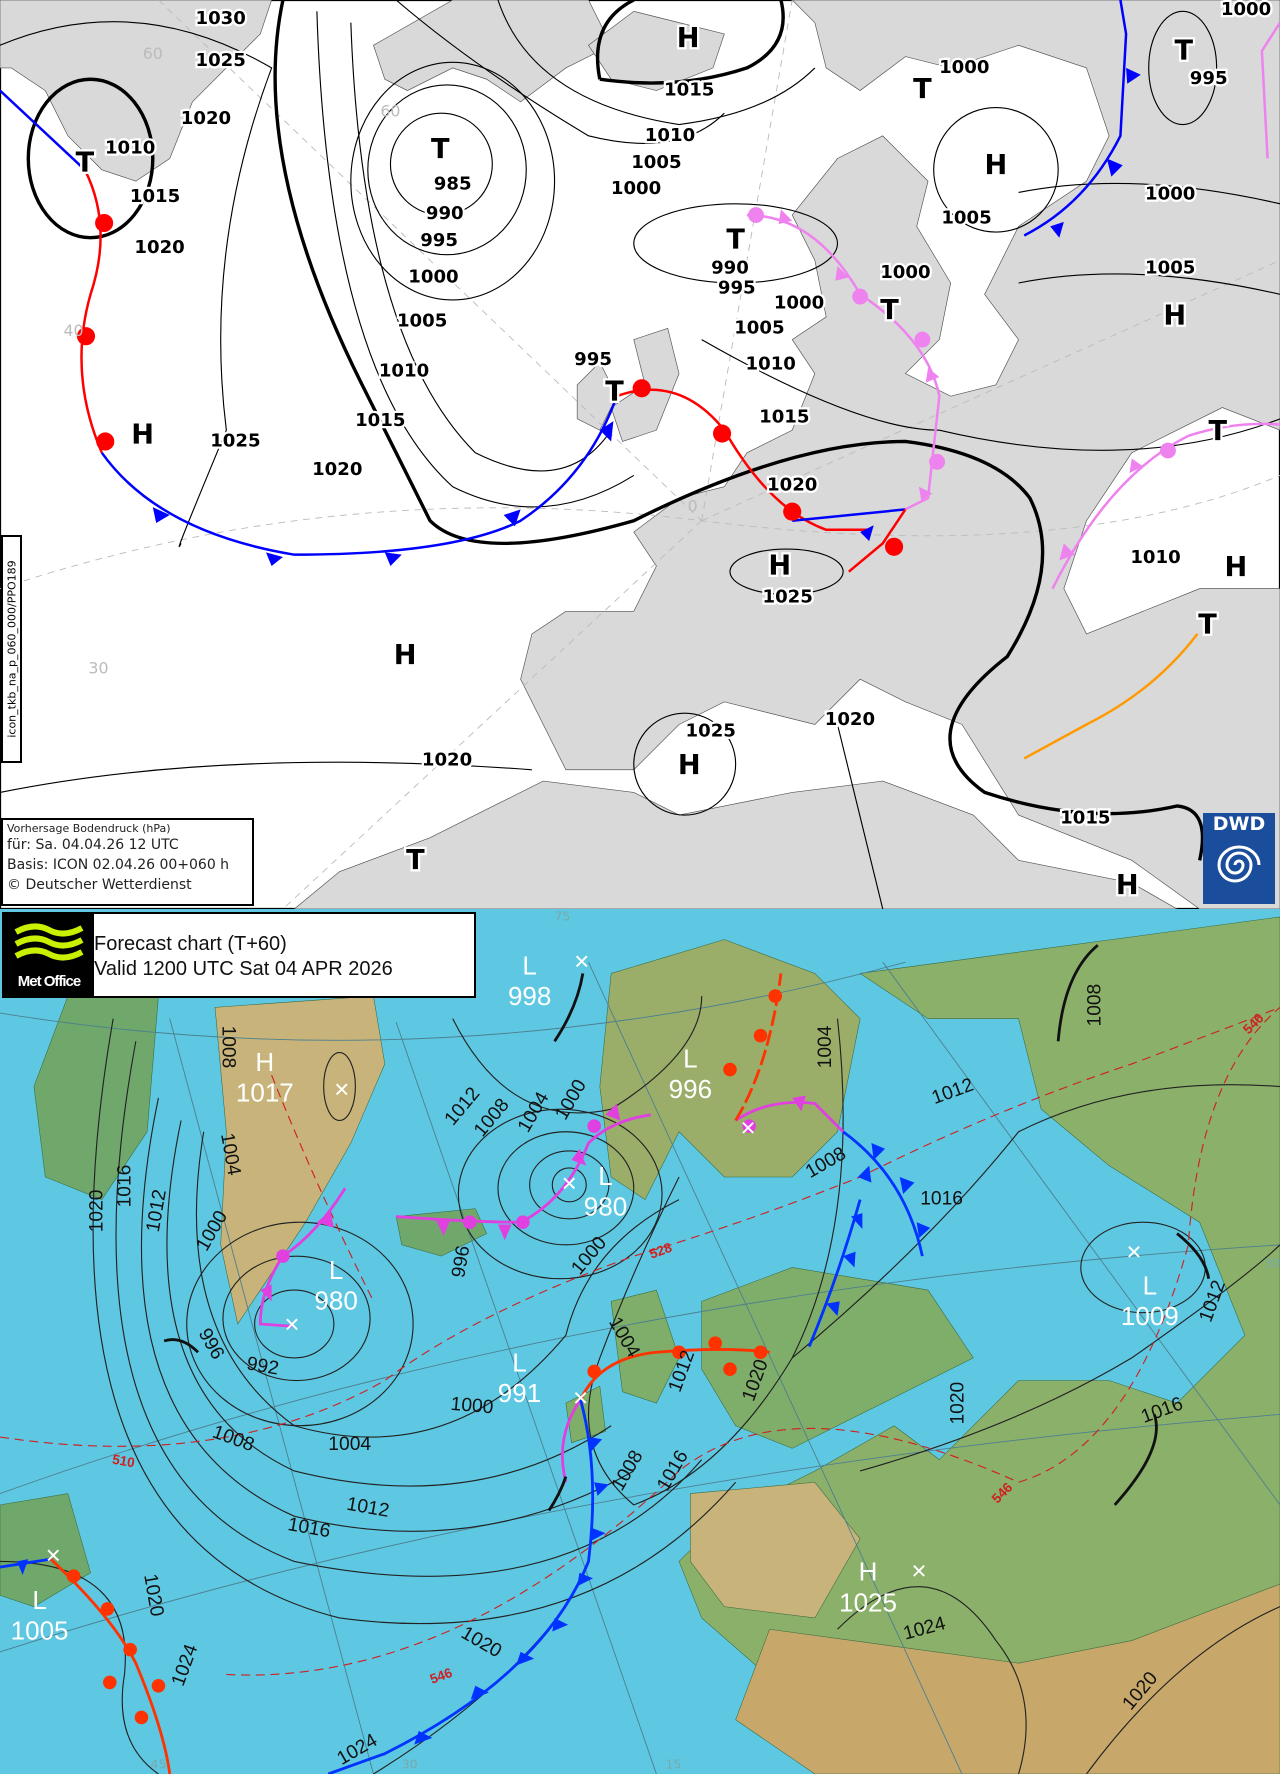 This screenshot has height=1774, width=1280. What do you see at coordinates (445, 213) in the screenshot?
I see `isobar-label: 990` at bounding box center [445, 213].